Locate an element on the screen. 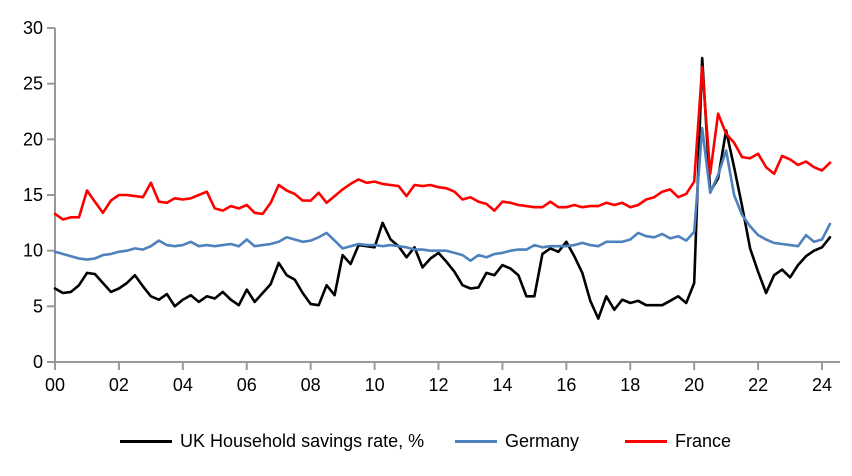 Image resolution: width=852 pixels, height=476 pixels. legend-label-france: France is located at coordinates (703, 440).